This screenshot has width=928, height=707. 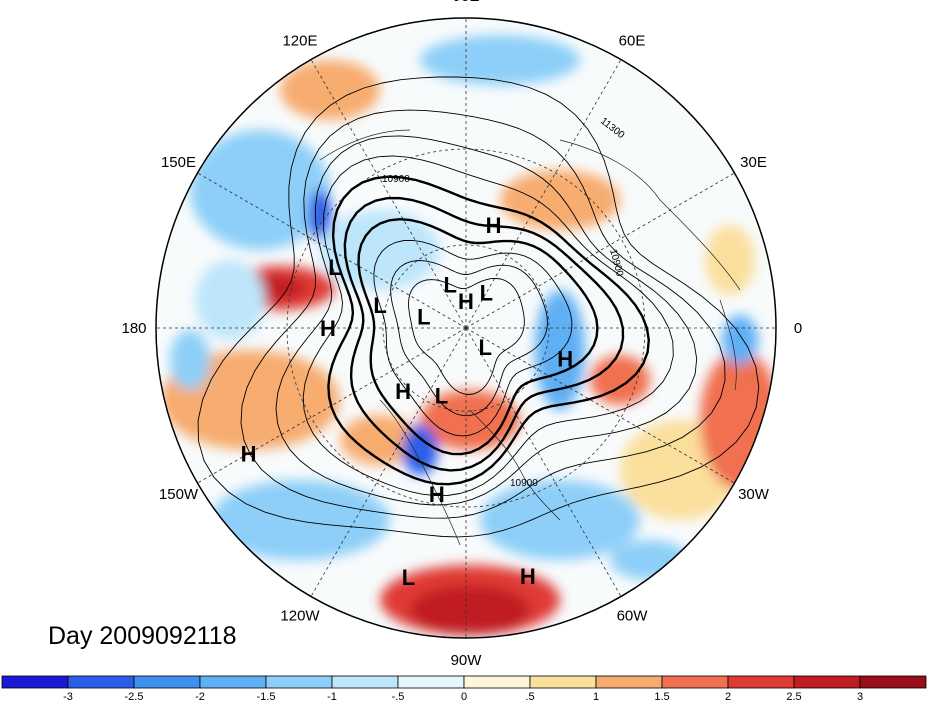 I want to click on map-title: Day 2009092118, so click(x=142, y=636).